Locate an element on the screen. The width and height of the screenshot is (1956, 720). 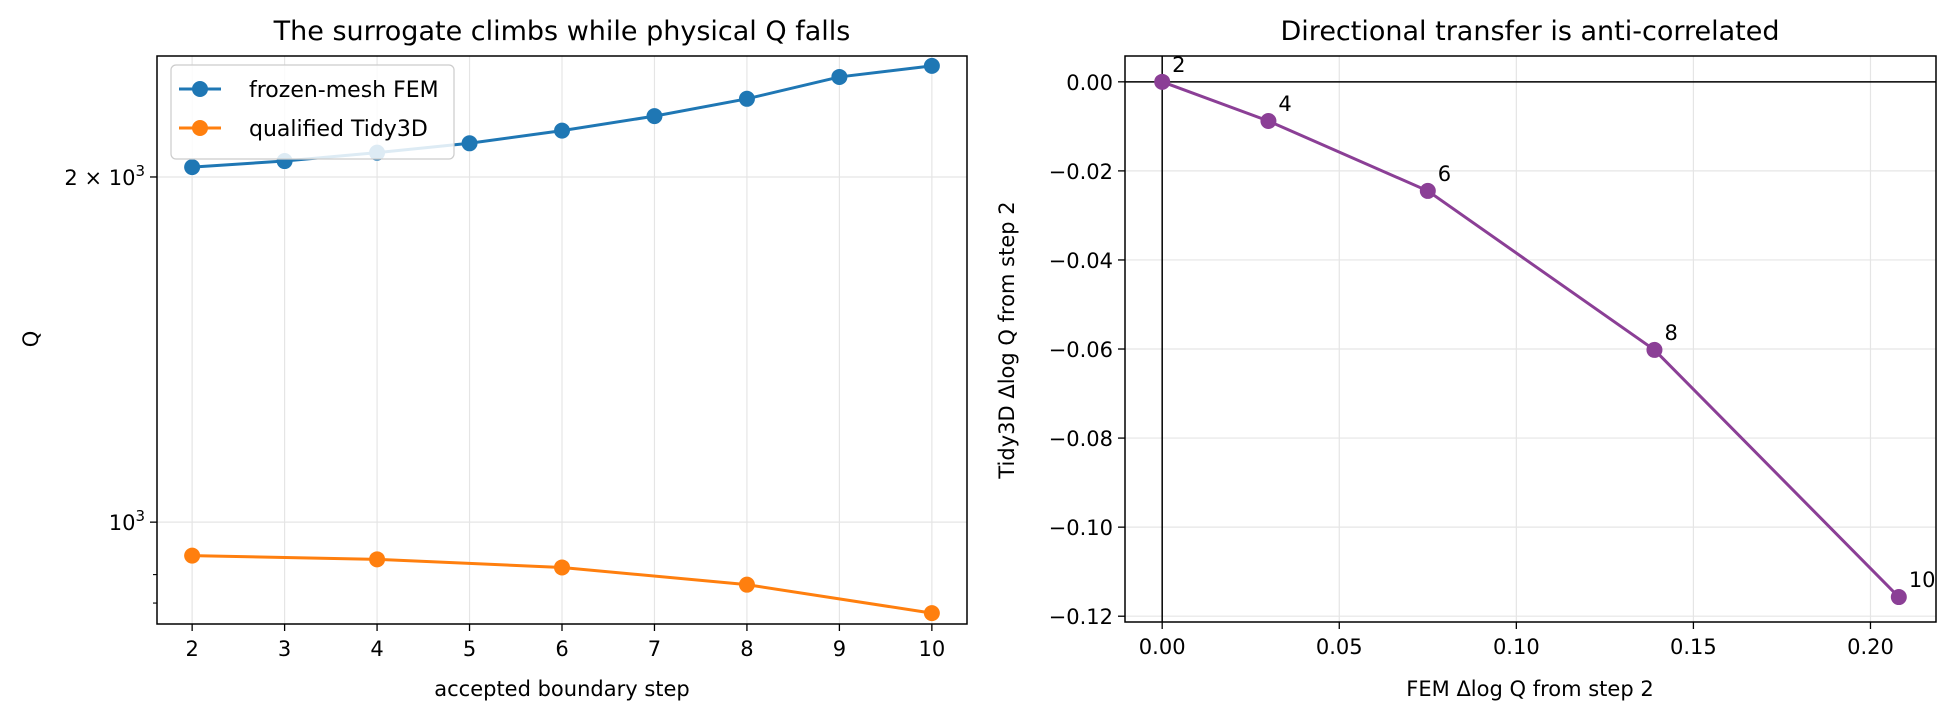
left-x-axis-label: accepted boundary step is located at coordinates (562, 689).